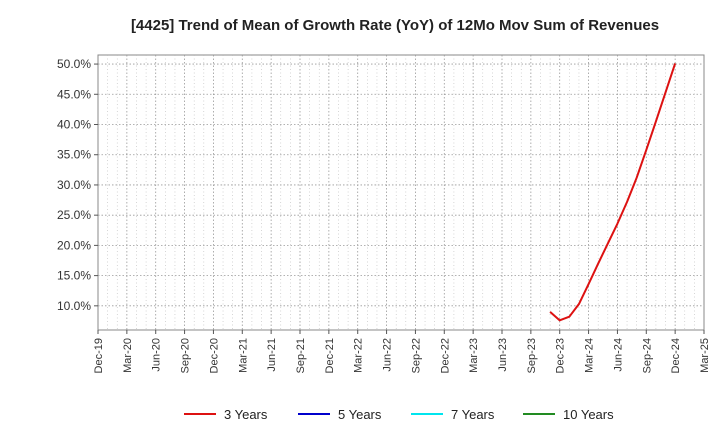 This screenshot has width=720, height=445. I want to click on x-tick-label: Jun-20, so click(157, 355).